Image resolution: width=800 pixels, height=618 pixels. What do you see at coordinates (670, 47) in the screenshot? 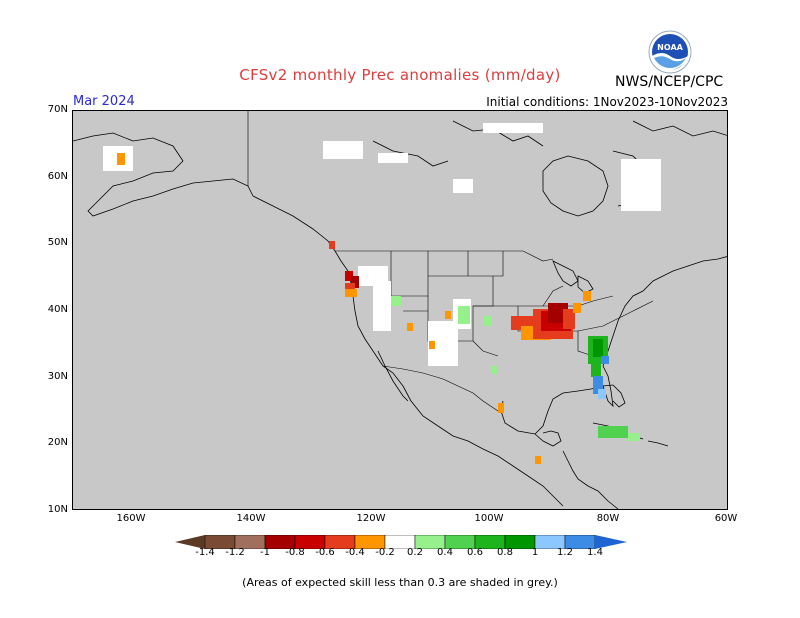
I see `logo-lettering: NOAA` at bounding box center [670, 47].